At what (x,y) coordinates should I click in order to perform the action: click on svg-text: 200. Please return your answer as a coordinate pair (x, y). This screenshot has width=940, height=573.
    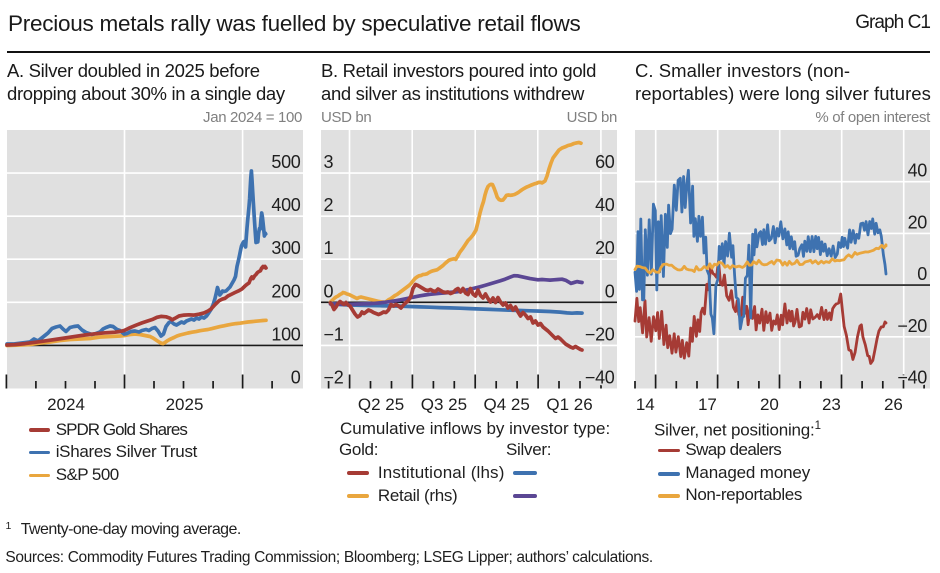
    Looking at the image, I should click on (285, 291).